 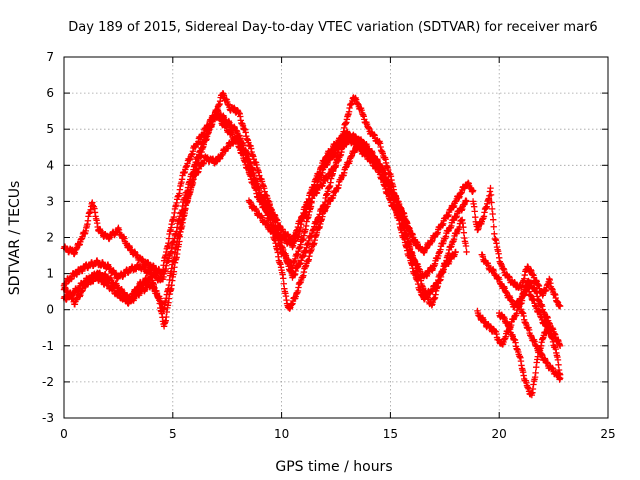 What do you see at coordinates (281, 434) in the screenshot?
I see `x-tick-label: 10` at bounding box center [281, 434].